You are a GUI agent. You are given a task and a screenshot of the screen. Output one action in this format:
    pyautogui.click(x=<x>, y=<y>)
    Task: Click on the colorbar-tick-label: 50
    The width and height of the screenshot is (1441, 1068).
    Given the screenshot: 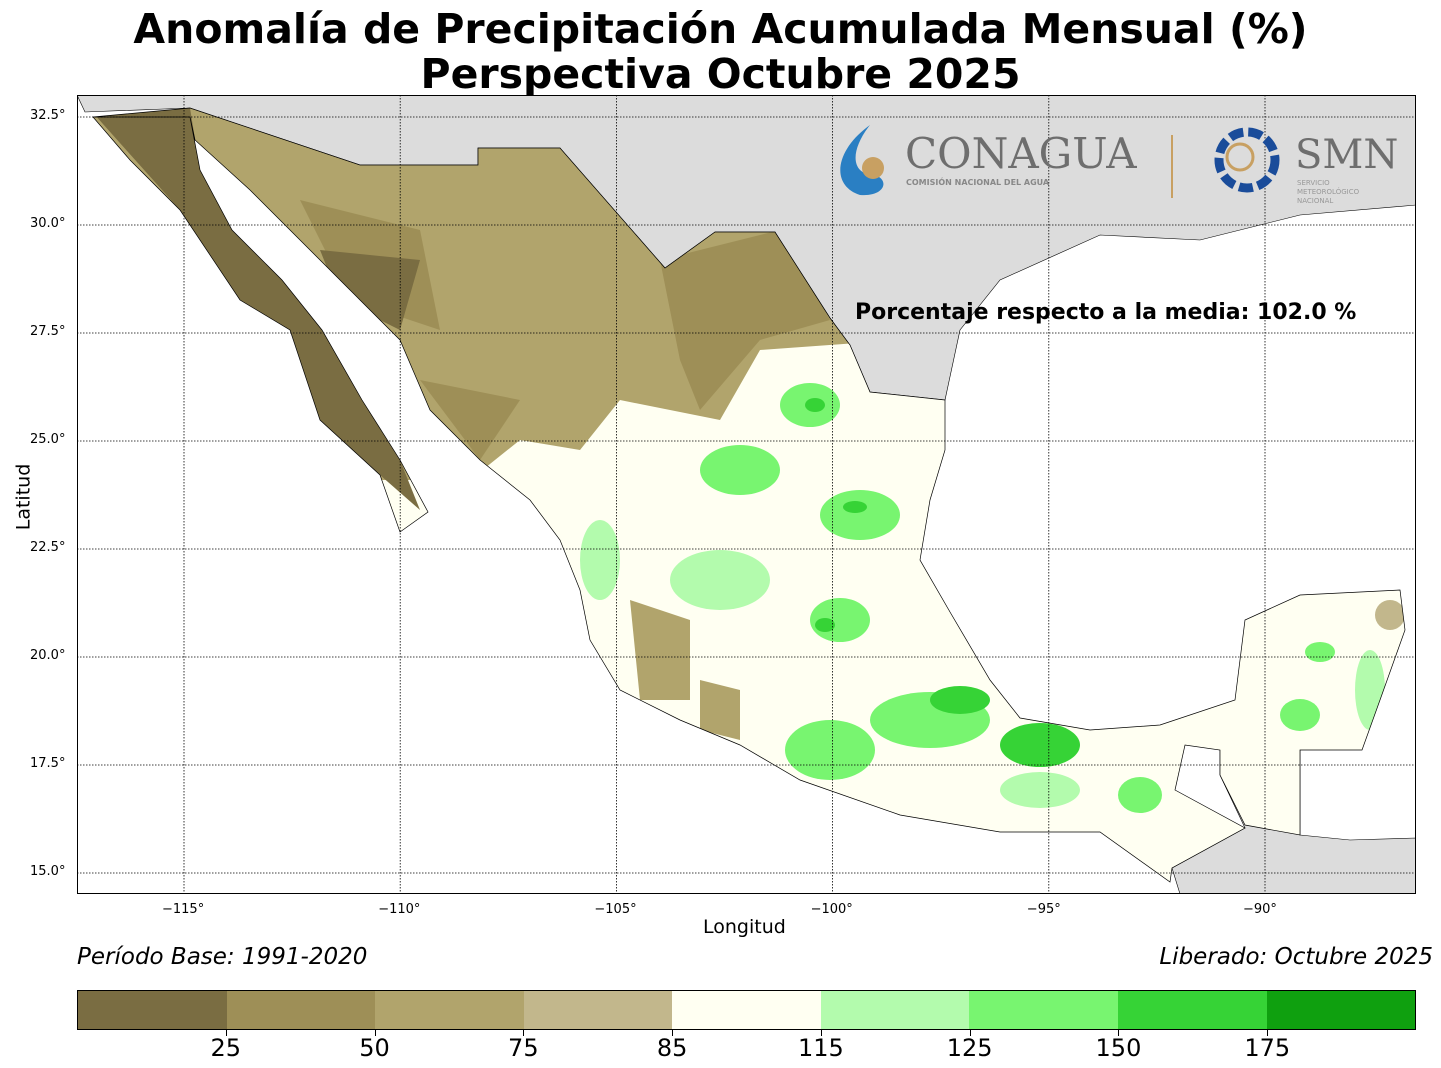 What is the action you would take?
    pyautogui.click(x=374, y=1048)
    